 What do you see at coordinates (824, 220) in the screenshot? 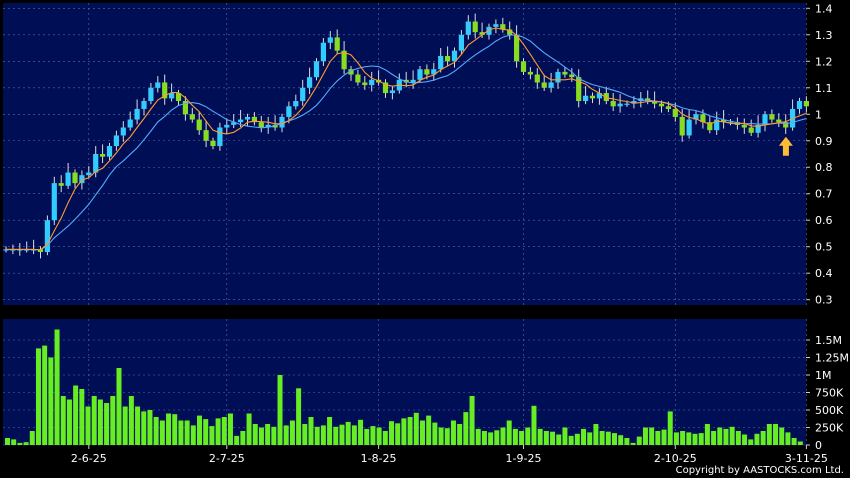
I see `price-tick-label: 0.6` at bounding box center [824, 220].